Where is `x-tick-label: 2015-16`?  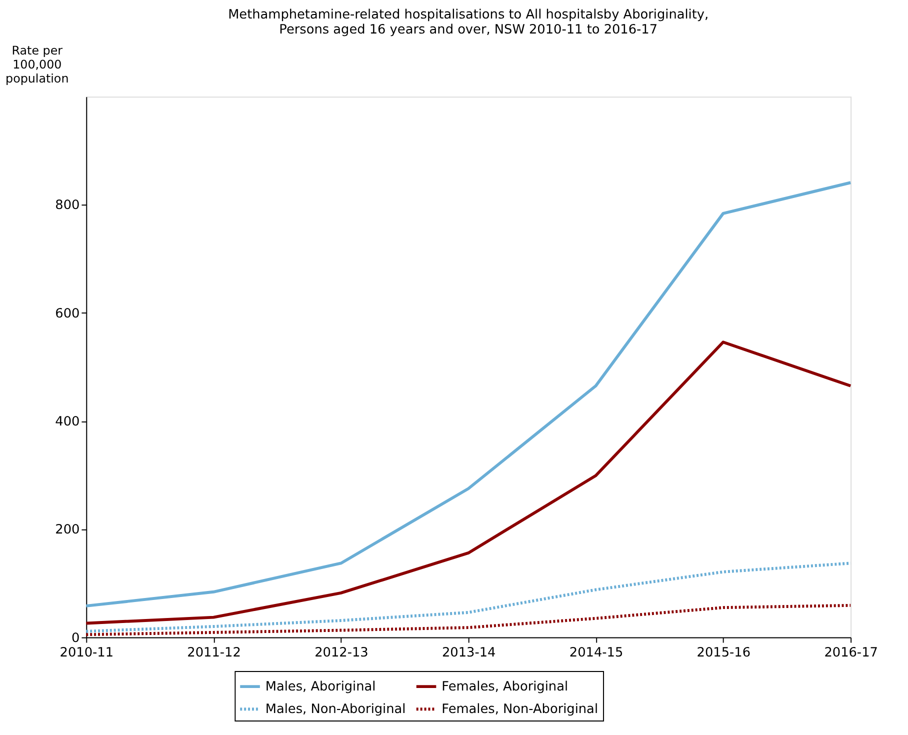 x-tick-label: 2015-16 is located at coordinates (723, 653).